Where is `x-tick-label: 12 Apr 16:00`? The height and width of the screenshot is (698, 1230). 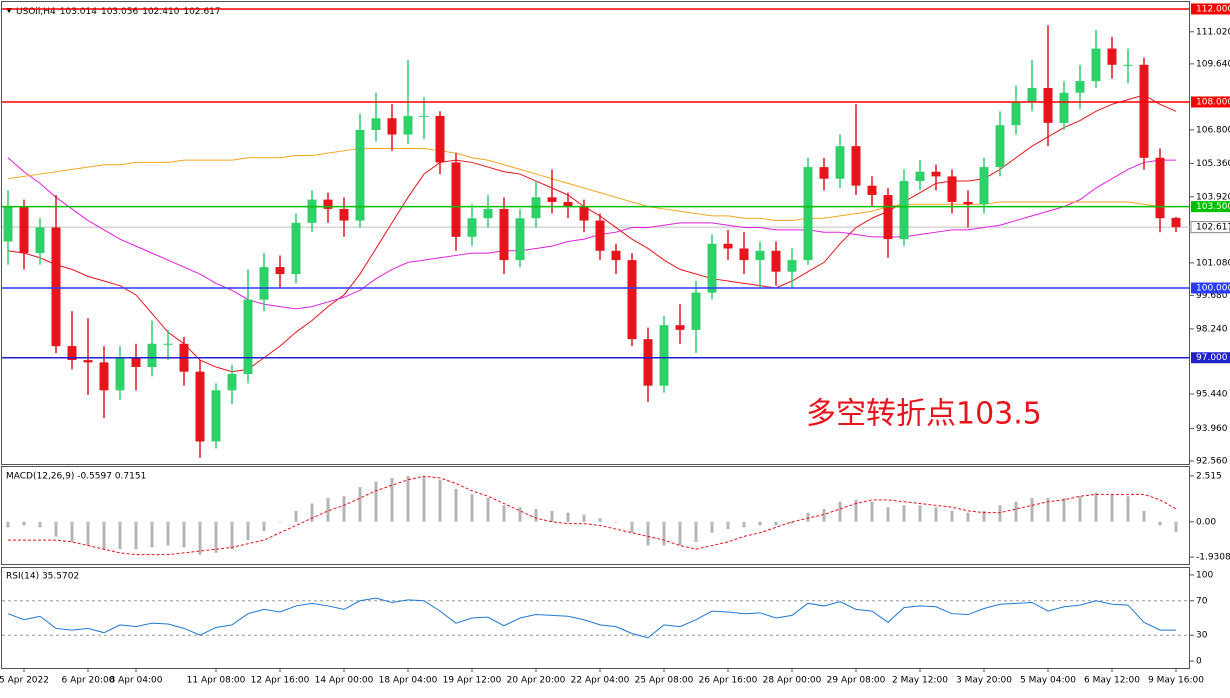 x-tick-label: 12 Apr 16:00 is located at coordinates (280, 681).